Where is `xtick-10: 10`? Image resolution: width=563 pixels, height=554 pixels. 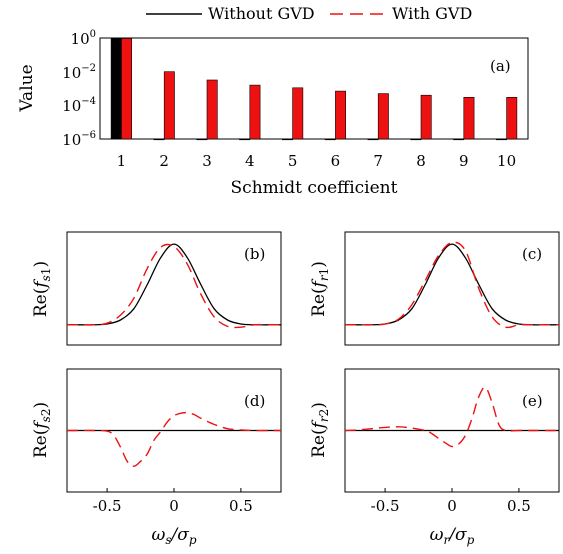 xtick-10: 10 is located at coordinates (506, 161).